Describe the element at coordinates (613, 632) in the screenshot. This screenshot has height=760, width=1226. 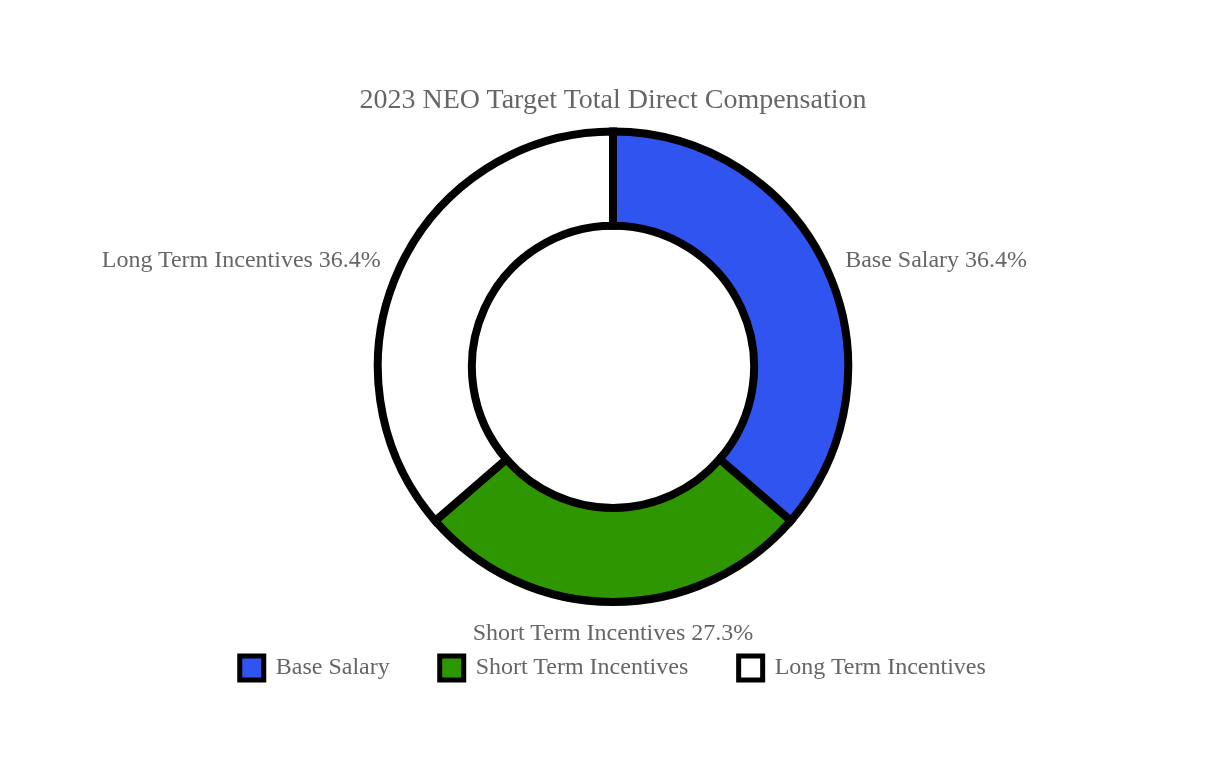
I see `category-label: Short Term Incentives 27.3%` at that location.